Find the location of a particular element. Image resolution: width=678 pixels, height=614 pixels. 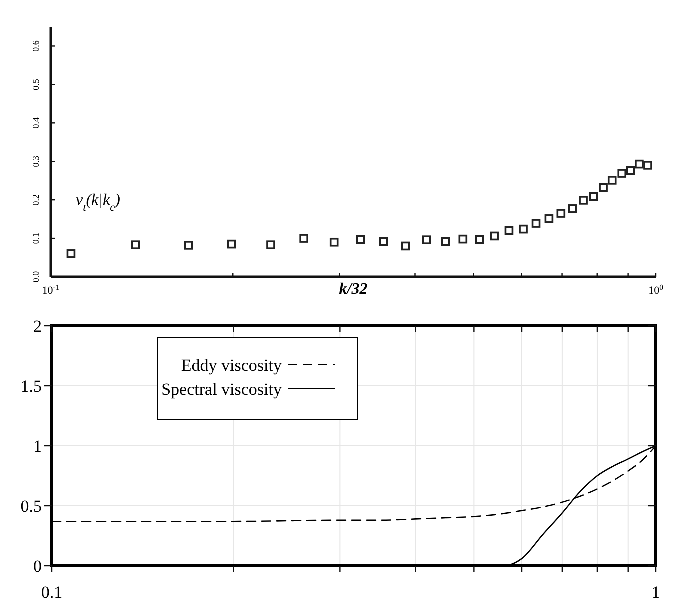

legend-label: Eddy viscosity is located at coordinates (231, 365).